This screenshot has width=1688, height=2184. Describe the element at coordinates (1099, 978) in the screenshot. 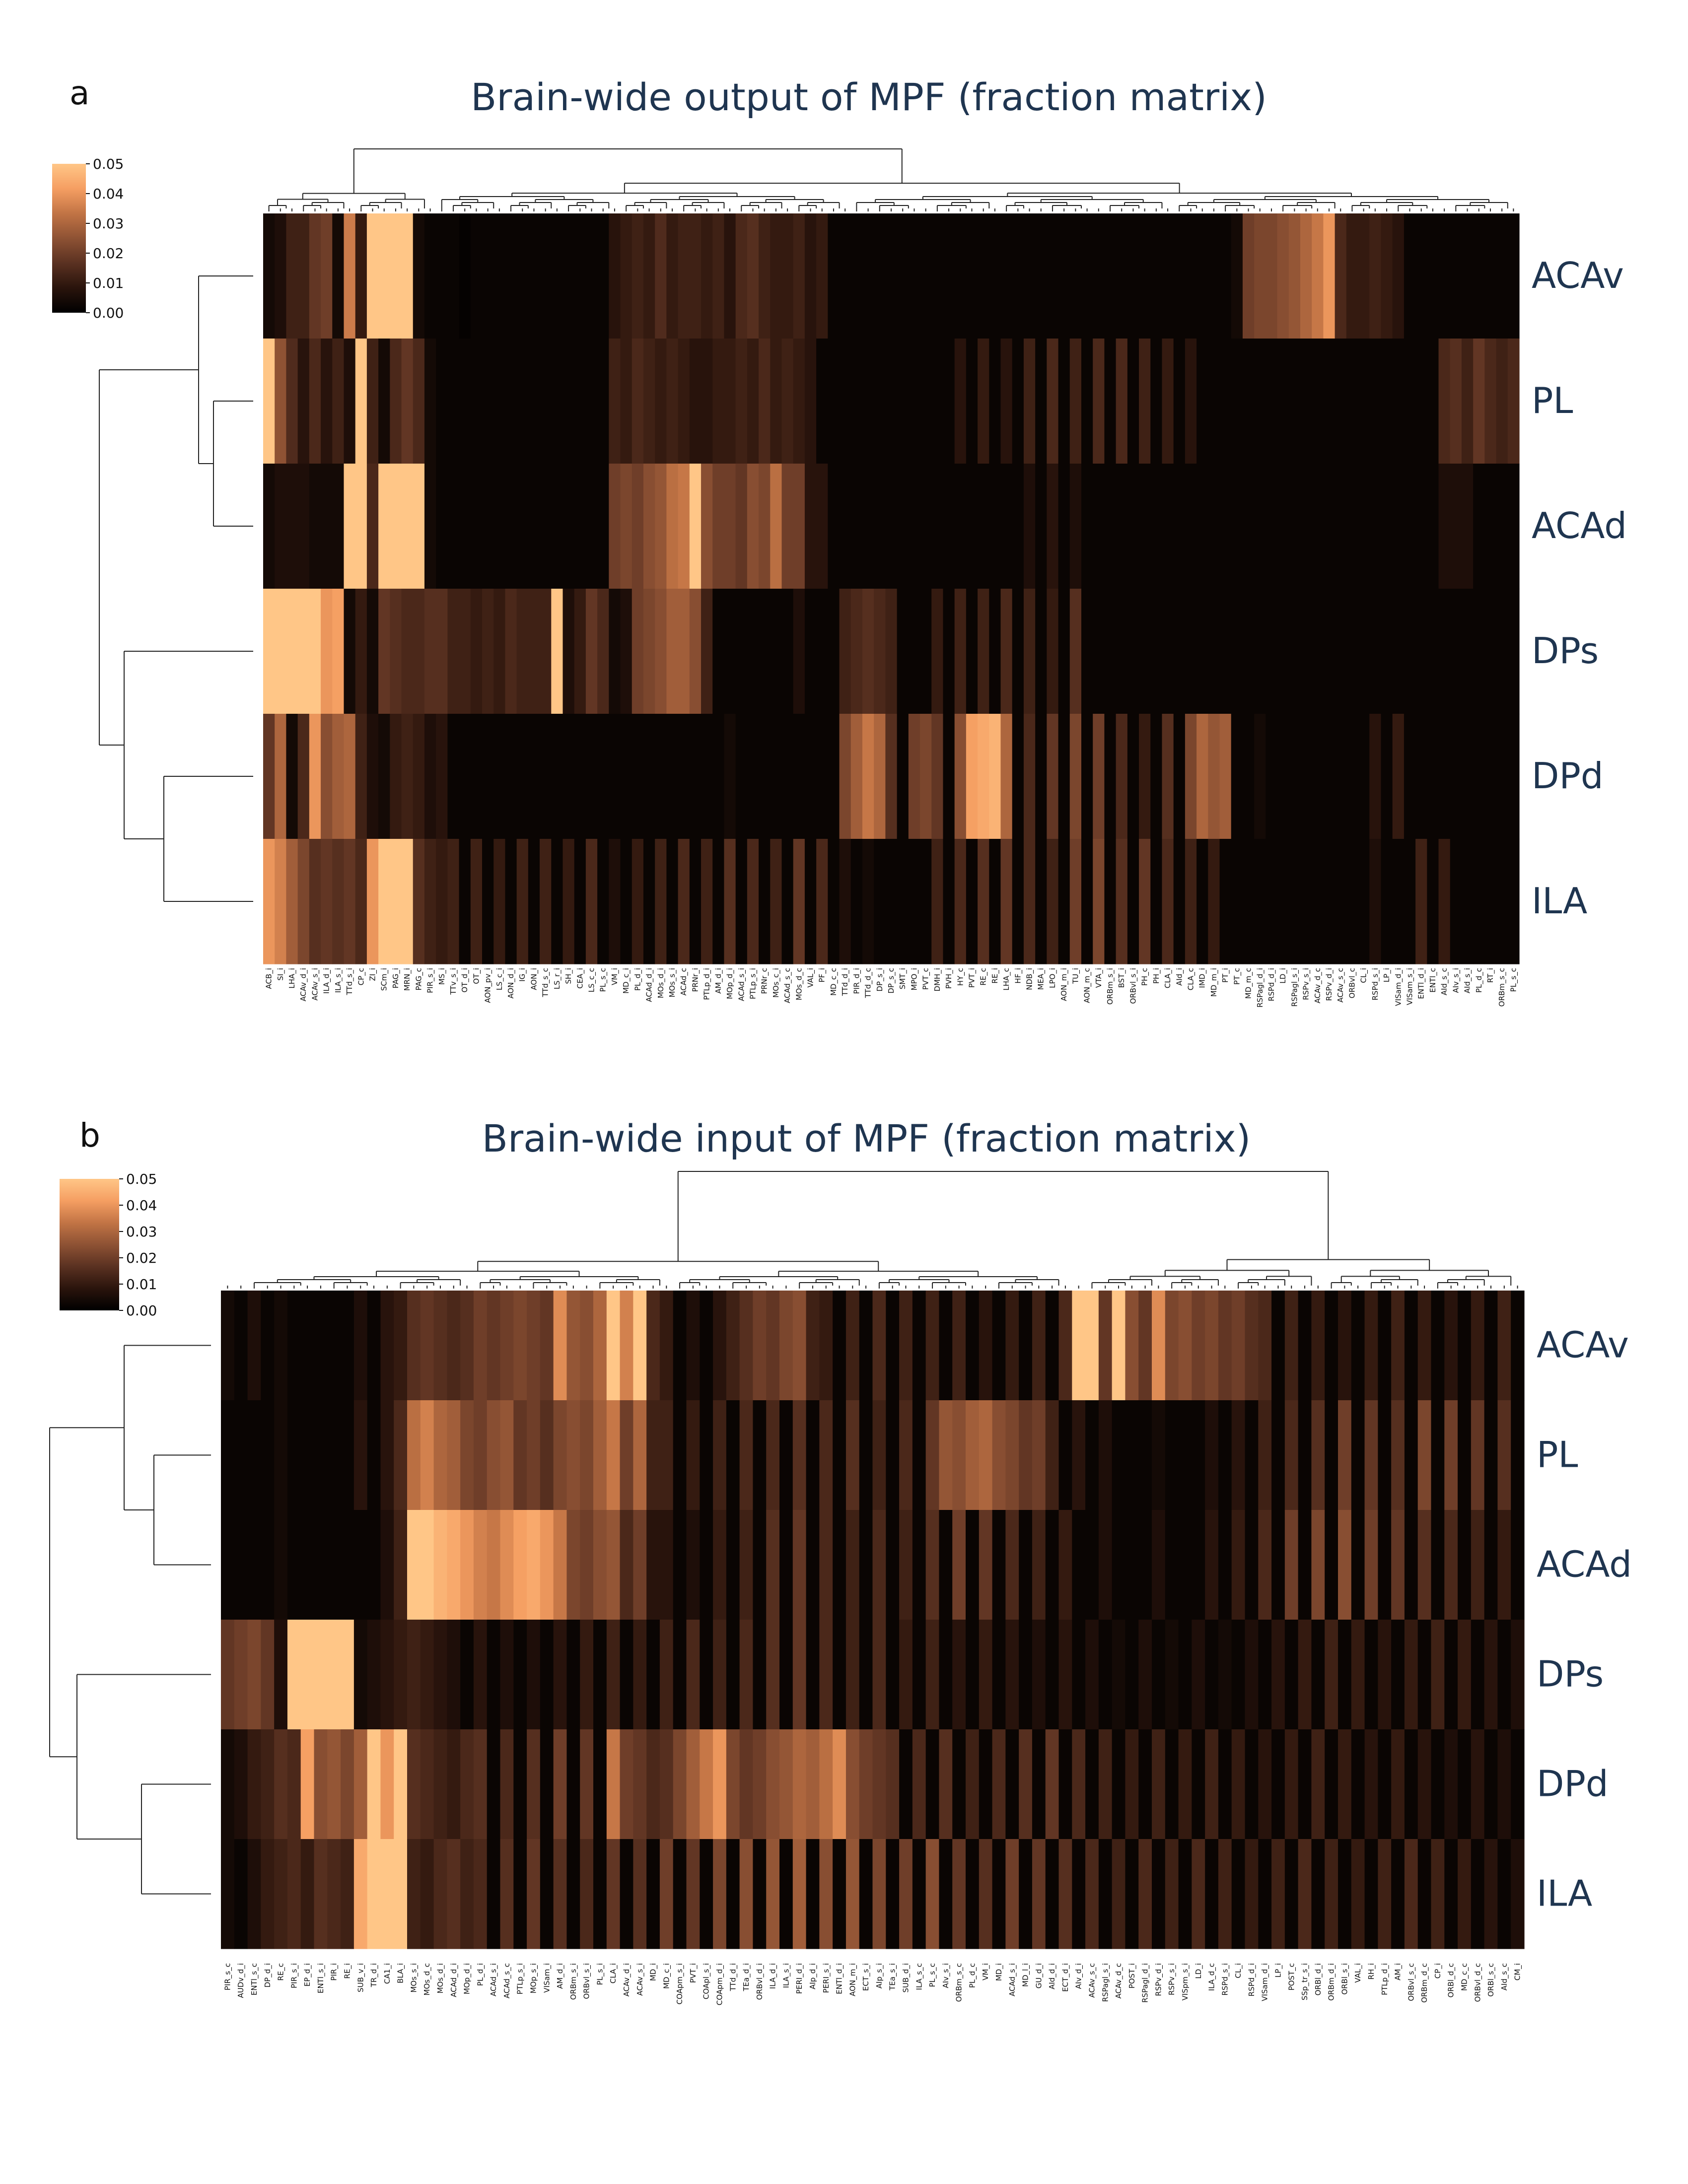

I see `column-label: VTA_i` at that location.